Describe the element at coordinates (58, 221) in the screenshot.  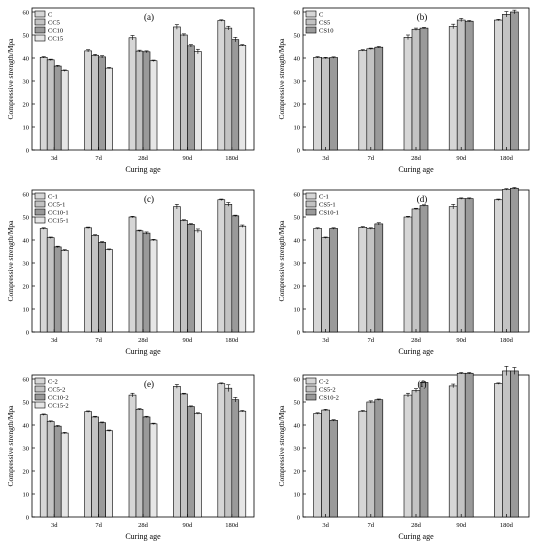
I see `legend-label: CC15-1` at that location.